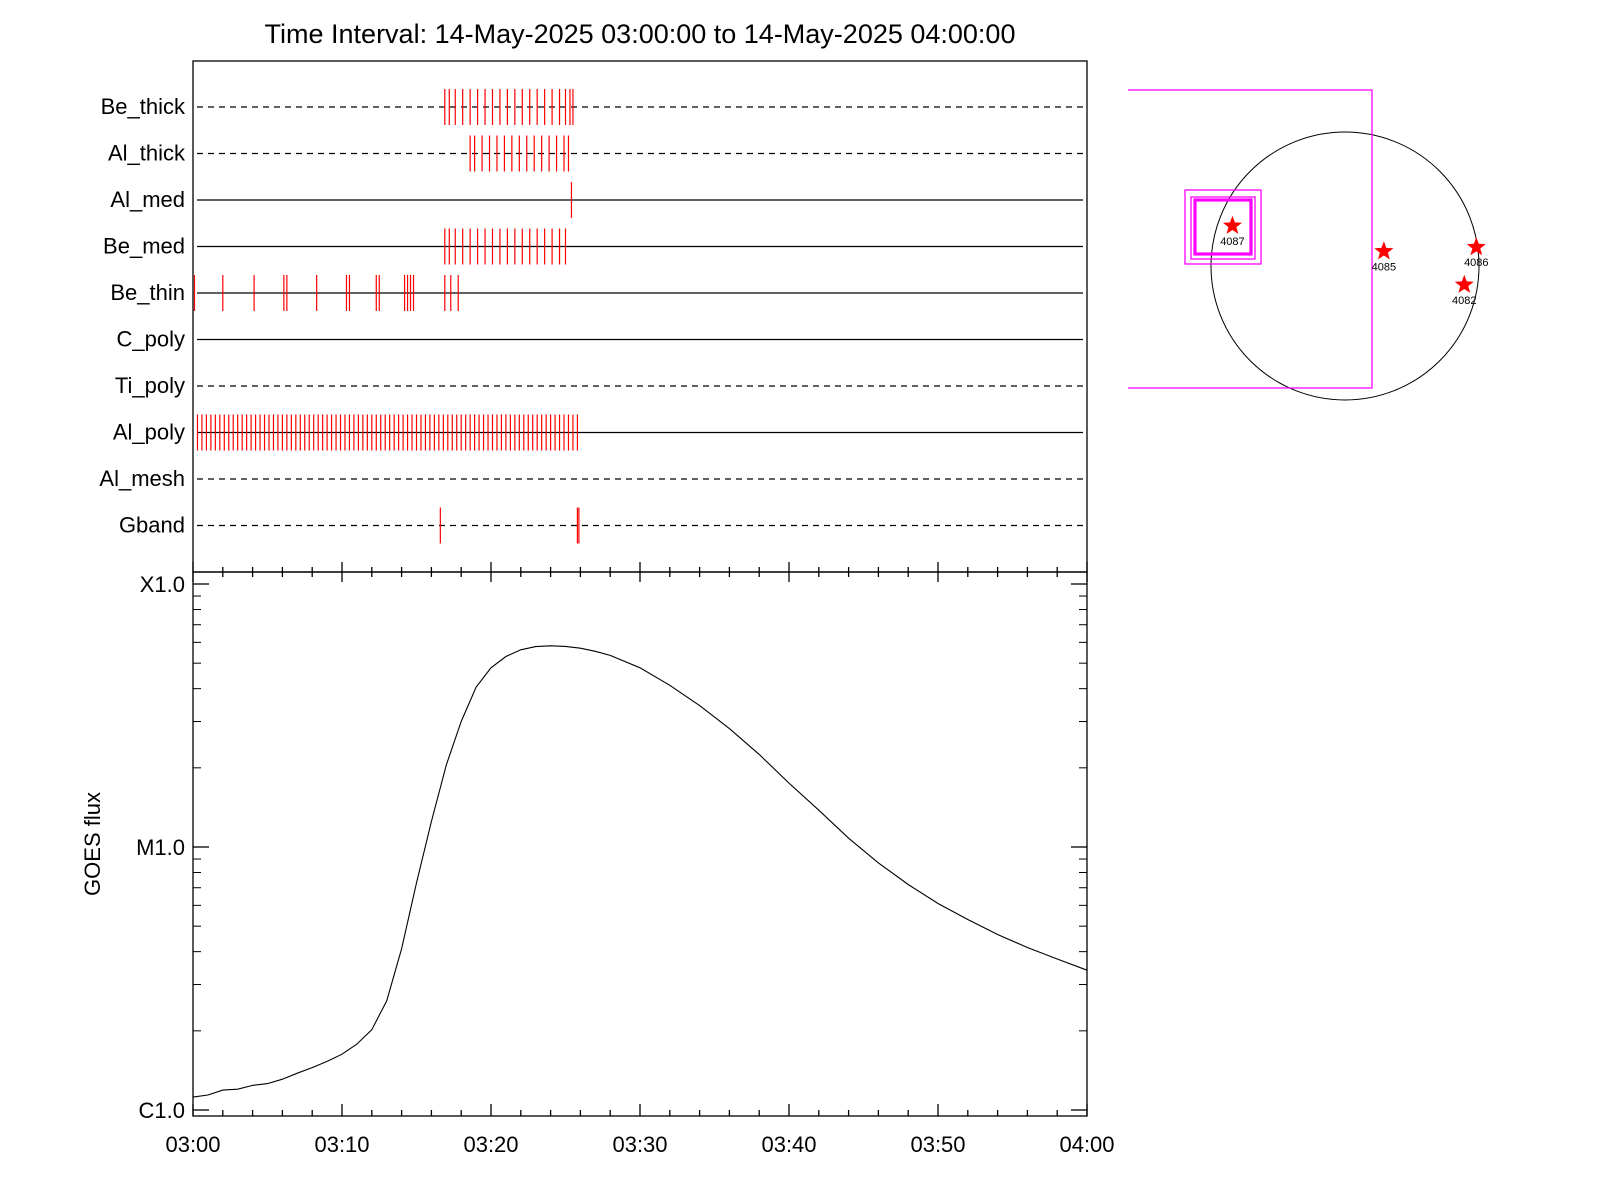  I want to click on y-tick-label: X1.0, so click(162, 584).